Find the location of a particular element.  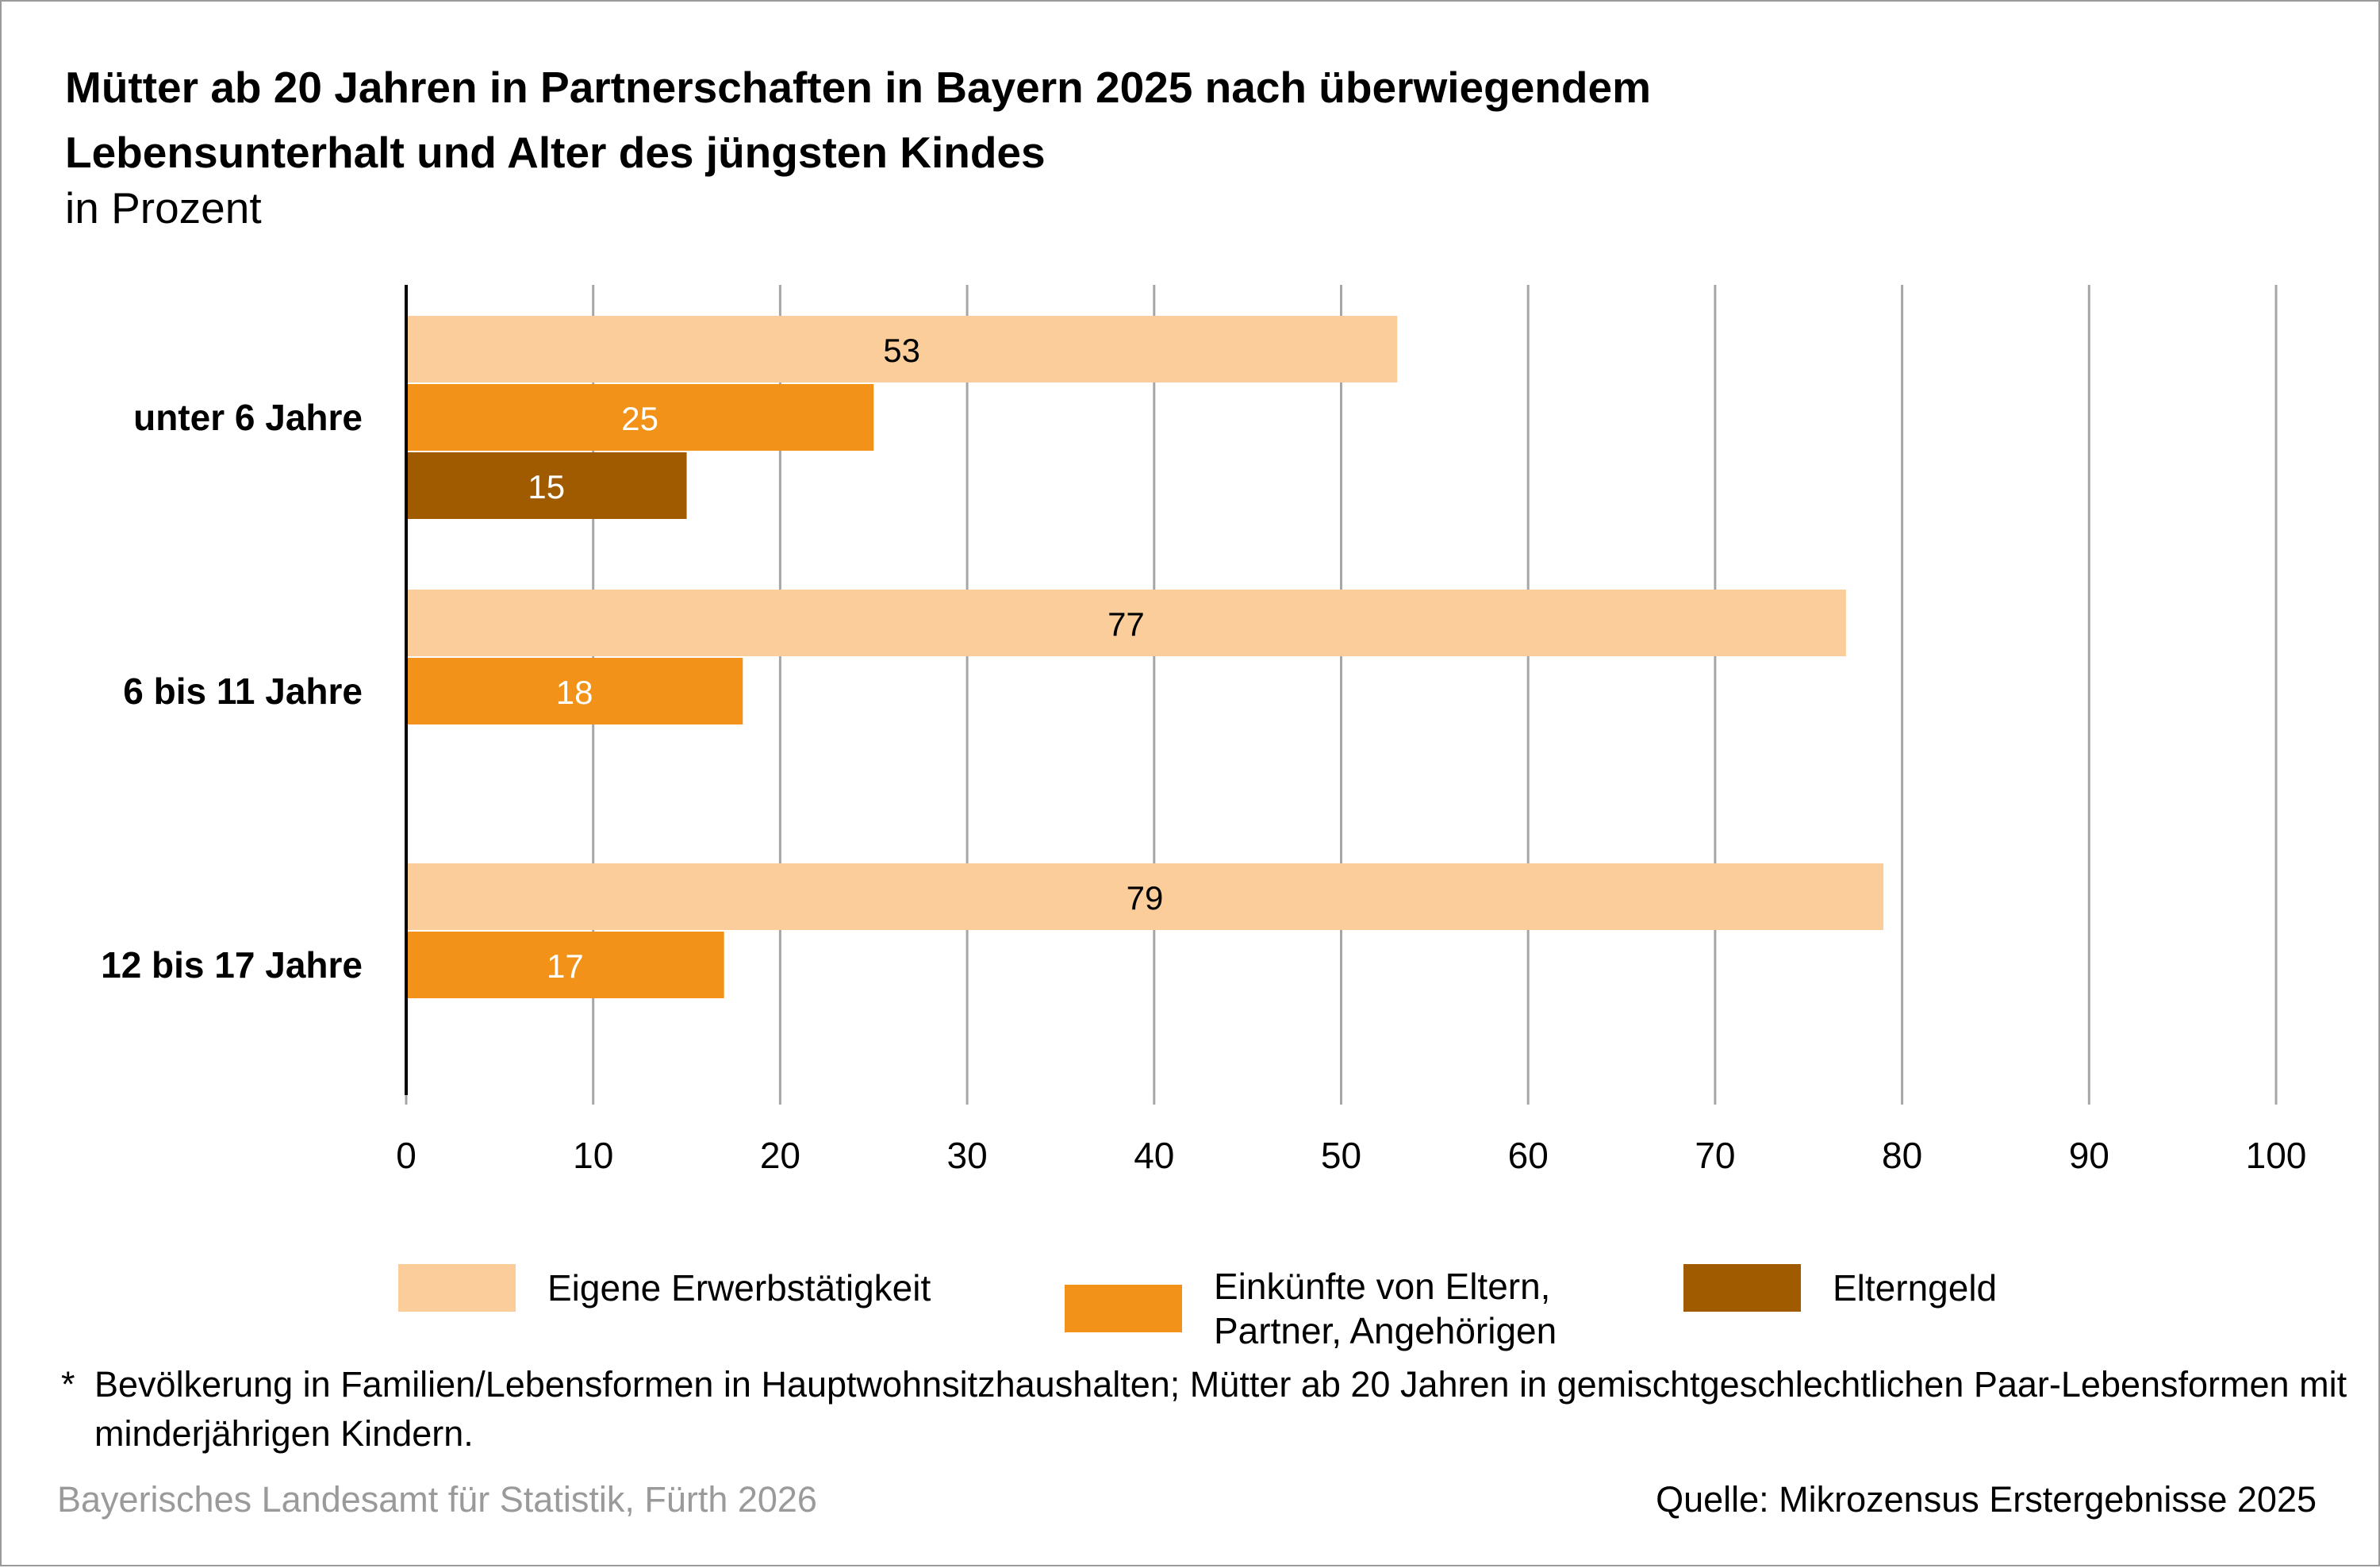

source-note: Quelle: Mikrozensus Erstergebnisse 2025 is located at coordinates (1986, 1499).